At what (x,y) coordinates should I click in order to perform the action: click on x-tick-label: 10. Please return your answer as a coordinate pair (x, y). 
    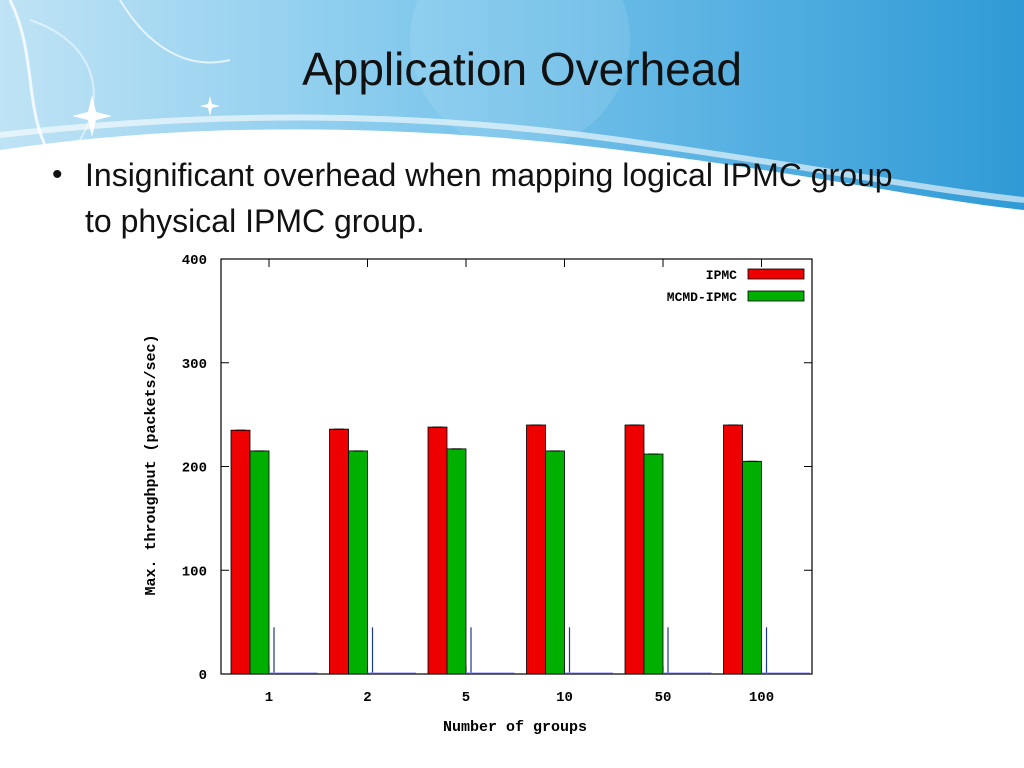
    Looking at the image, I should click on (564, 698).